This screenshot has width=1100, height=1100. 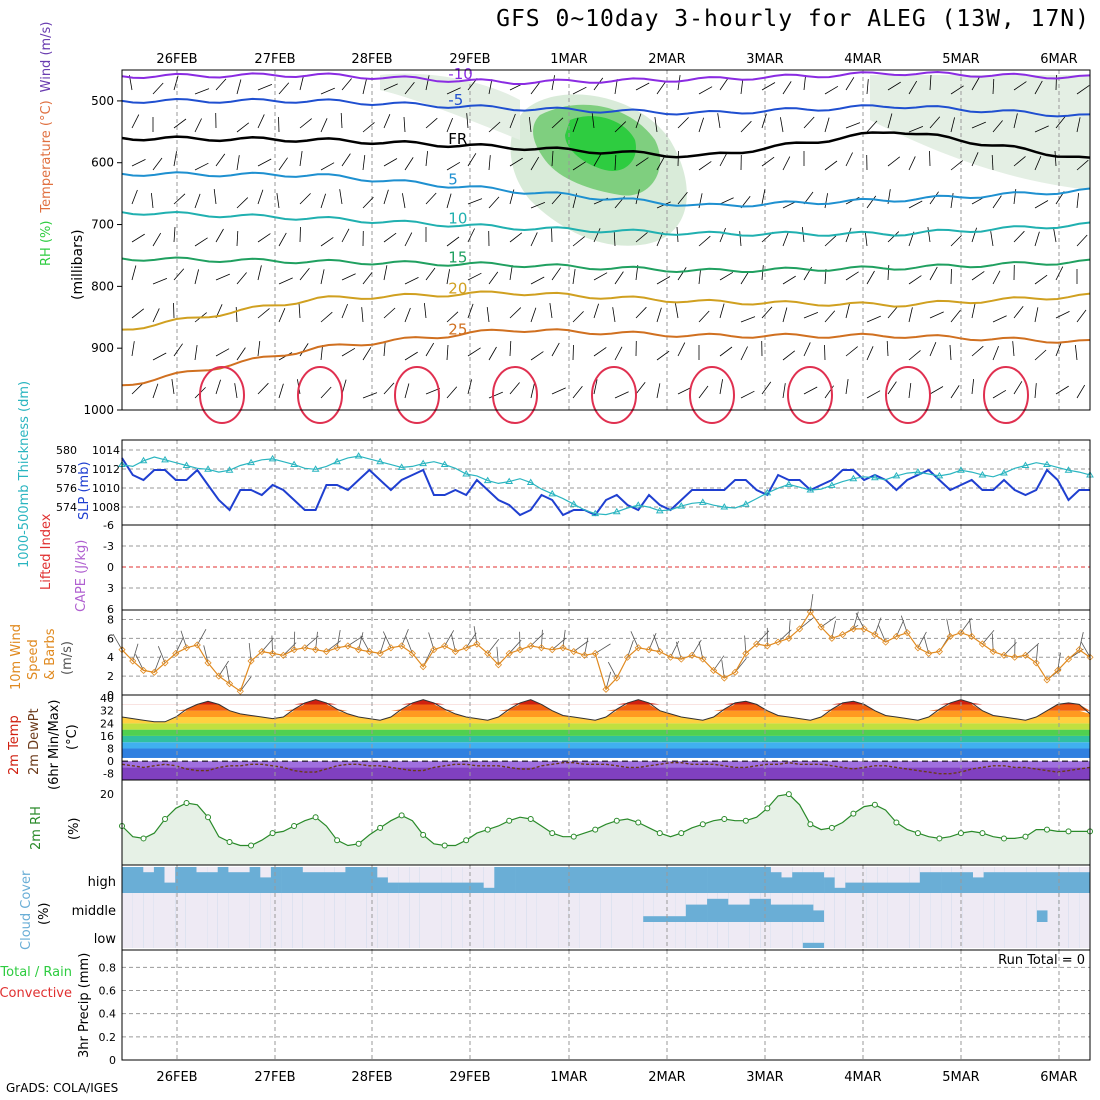 I want to click on y-axis-label-part: Wind (m/s), so click(x=46, y=57).